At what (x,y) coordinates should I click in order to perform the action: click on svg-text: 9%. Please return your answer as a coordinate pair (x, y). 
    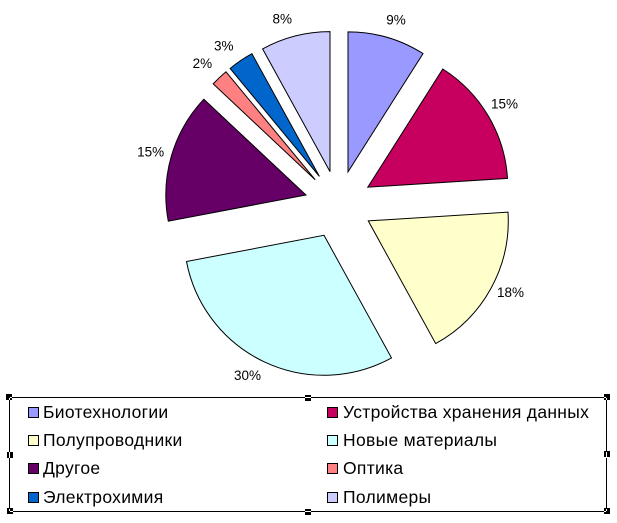
    Looking at the image, I should click on (396, 20).